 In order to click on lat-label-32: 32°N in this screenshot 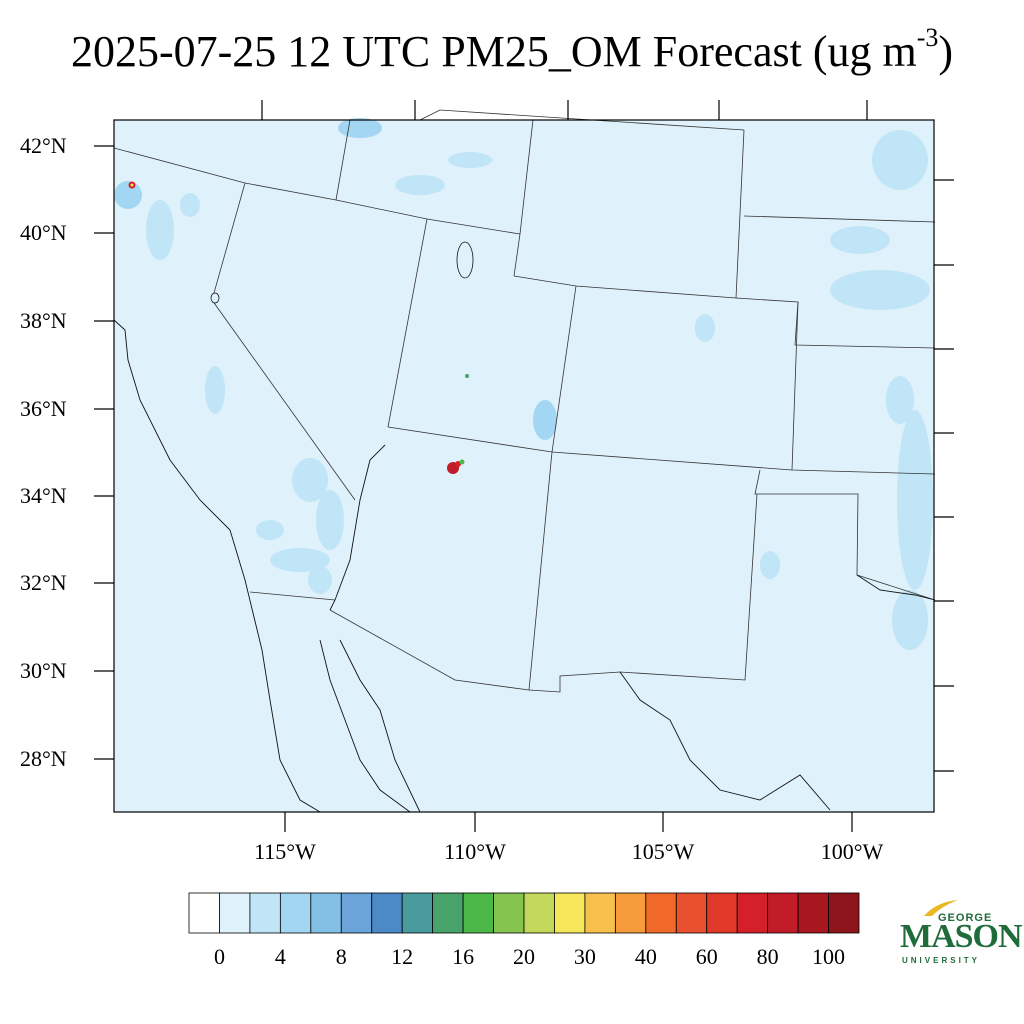, I will do `click(43, 582)`.